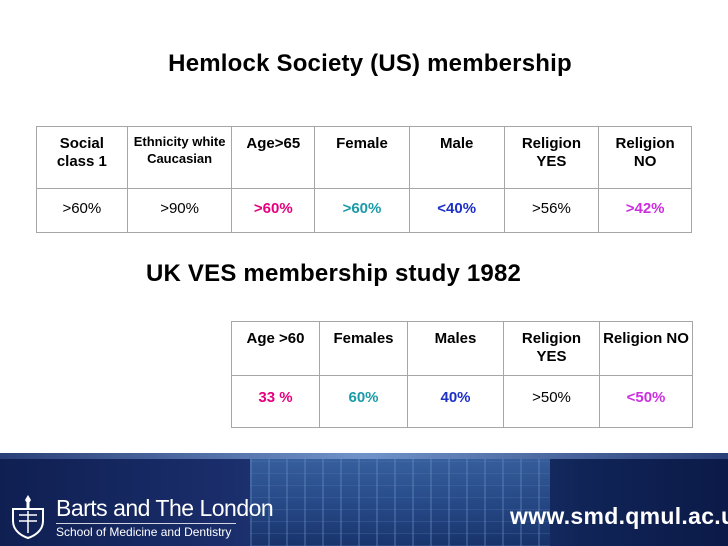 The height and width of the screenshot is (546, 728). I want to click on header-cell: Age >60, so click(275, 348).